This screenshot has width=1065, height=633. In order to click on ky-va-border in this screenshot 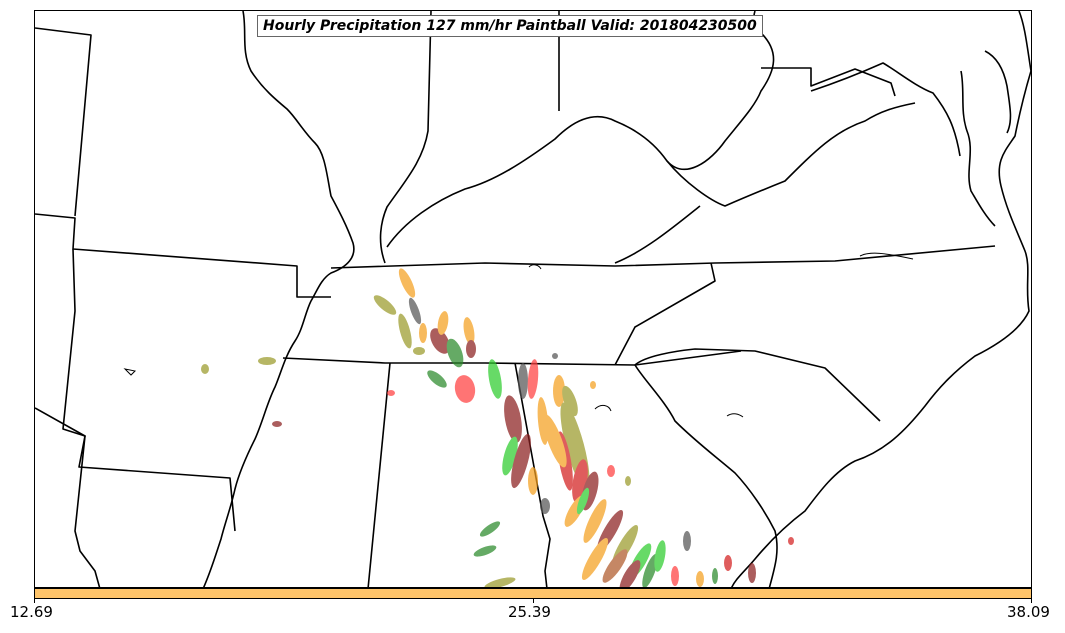, I will do `click(657, 234)`.